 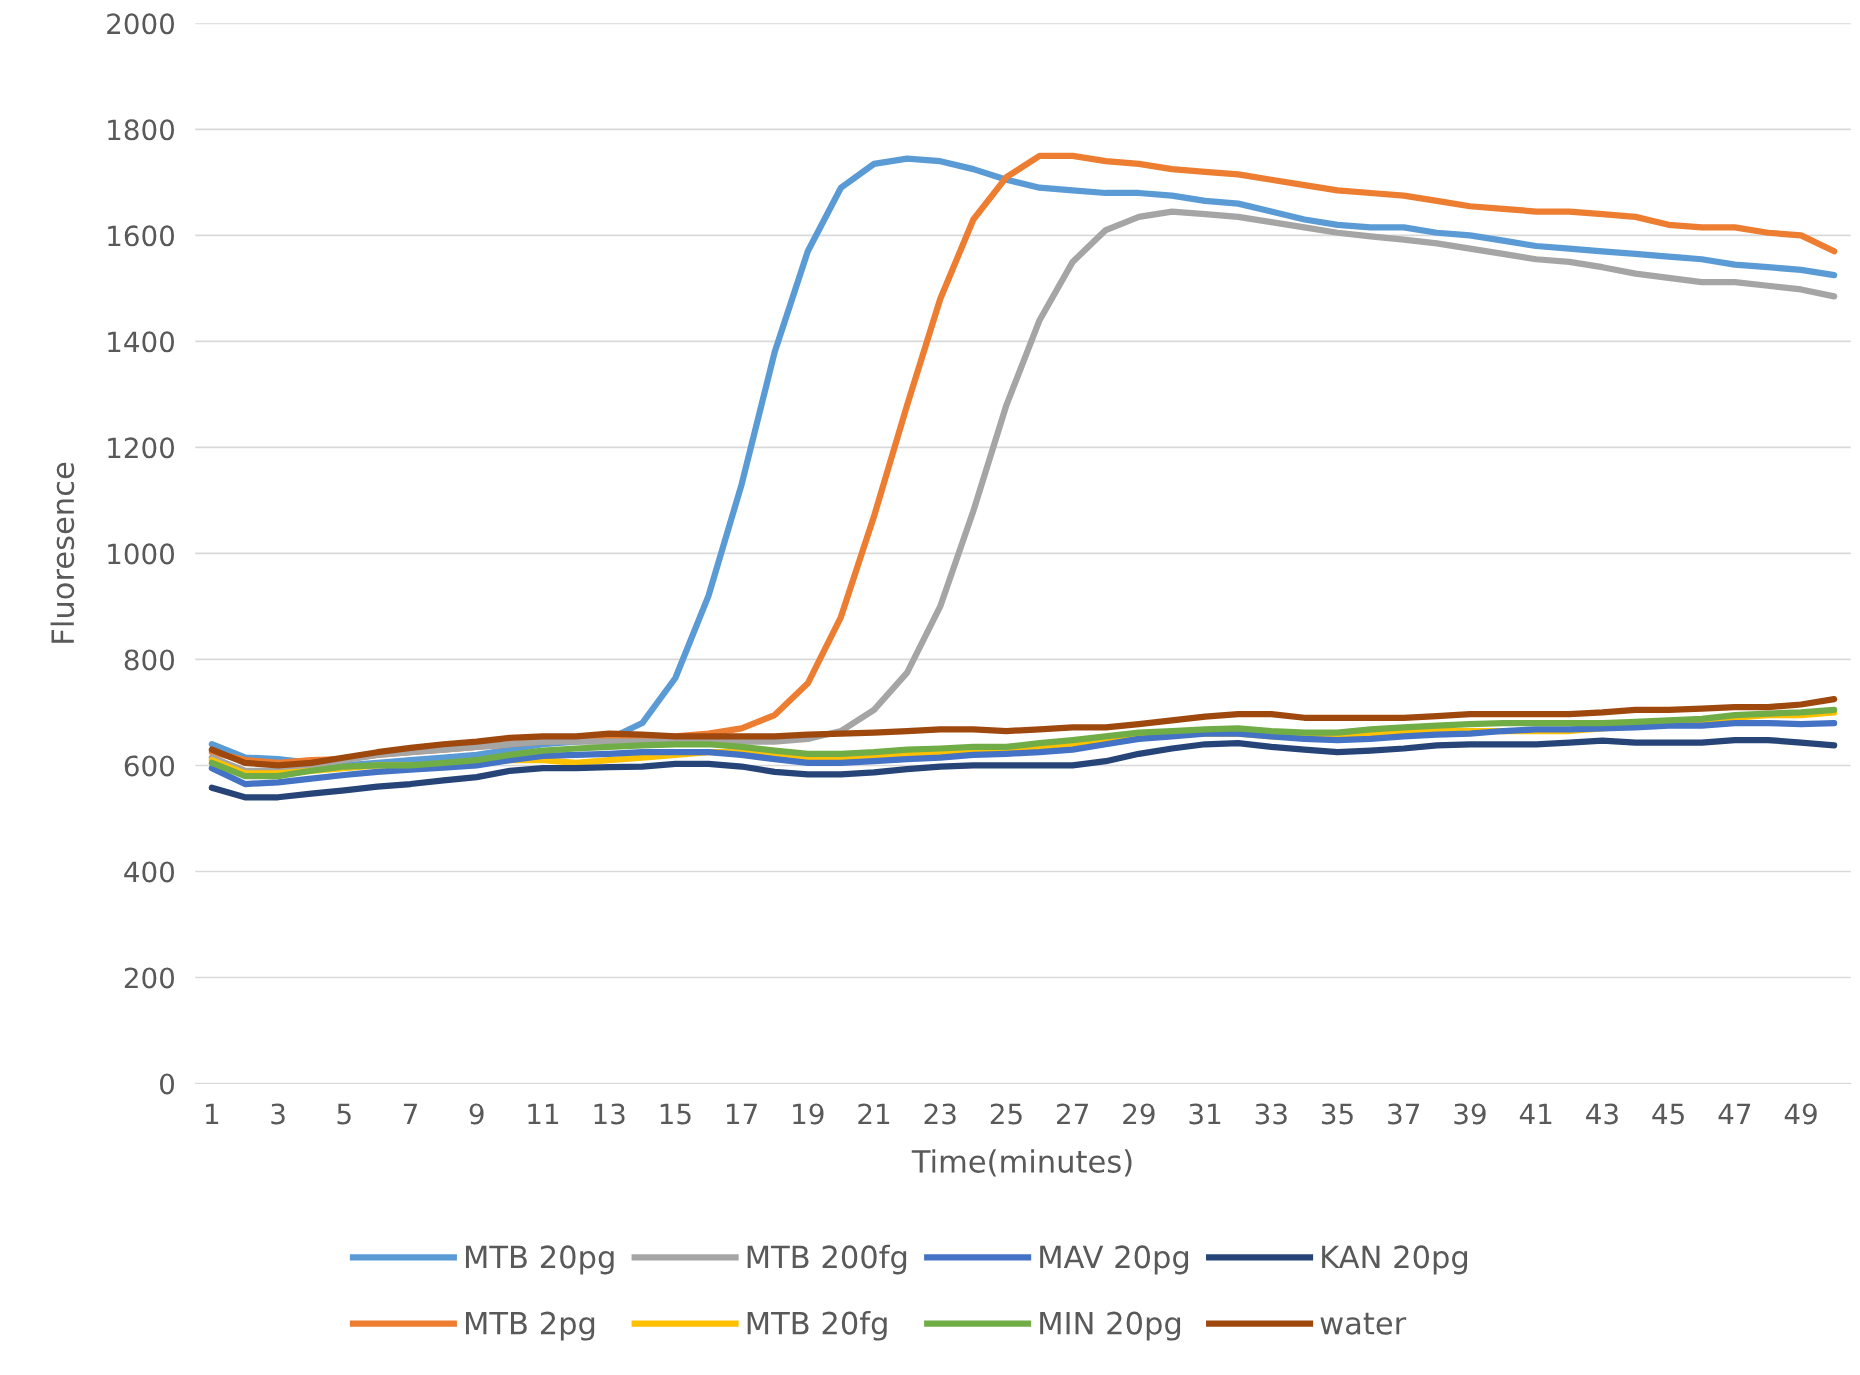 What do you see at coordinates (1114, 1260) in the screenshot?
I see `legend-label: MAV 20pg` at bounding box center [1114, 1260].